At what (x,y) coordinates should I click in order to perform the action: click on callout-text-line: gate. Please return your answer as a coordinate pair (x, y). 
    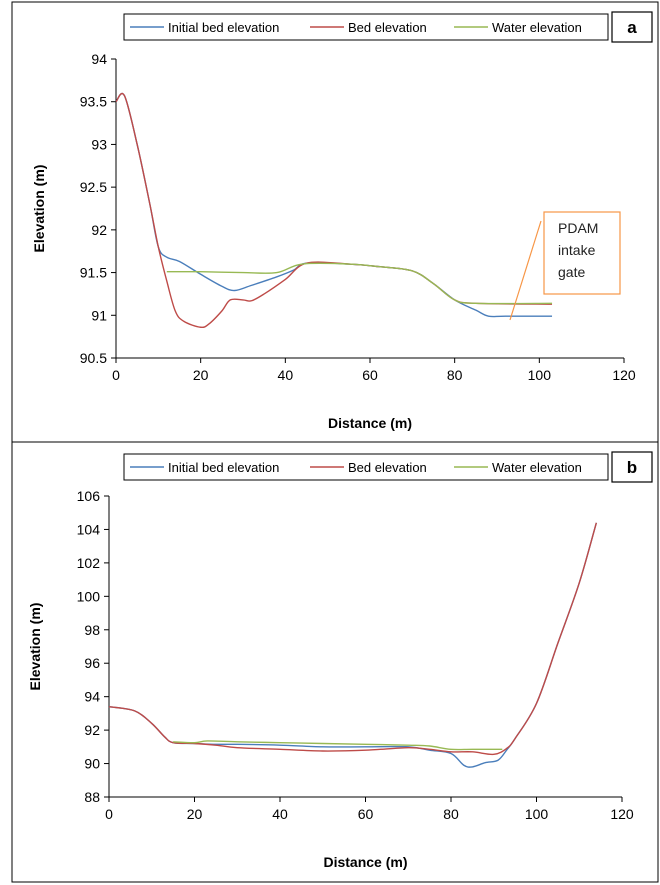
    Looking at the image, I should click on (571, 272).